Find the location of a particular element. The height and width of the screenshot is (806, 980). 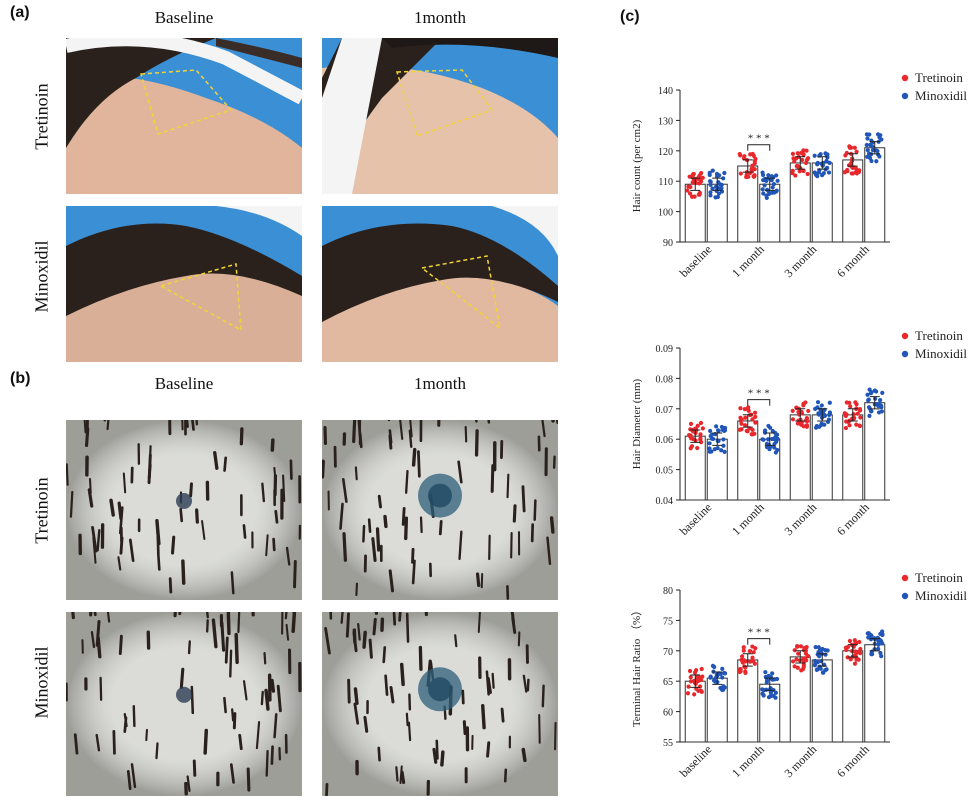

y-tick-label: 60 is located at coordinates (668, 713).